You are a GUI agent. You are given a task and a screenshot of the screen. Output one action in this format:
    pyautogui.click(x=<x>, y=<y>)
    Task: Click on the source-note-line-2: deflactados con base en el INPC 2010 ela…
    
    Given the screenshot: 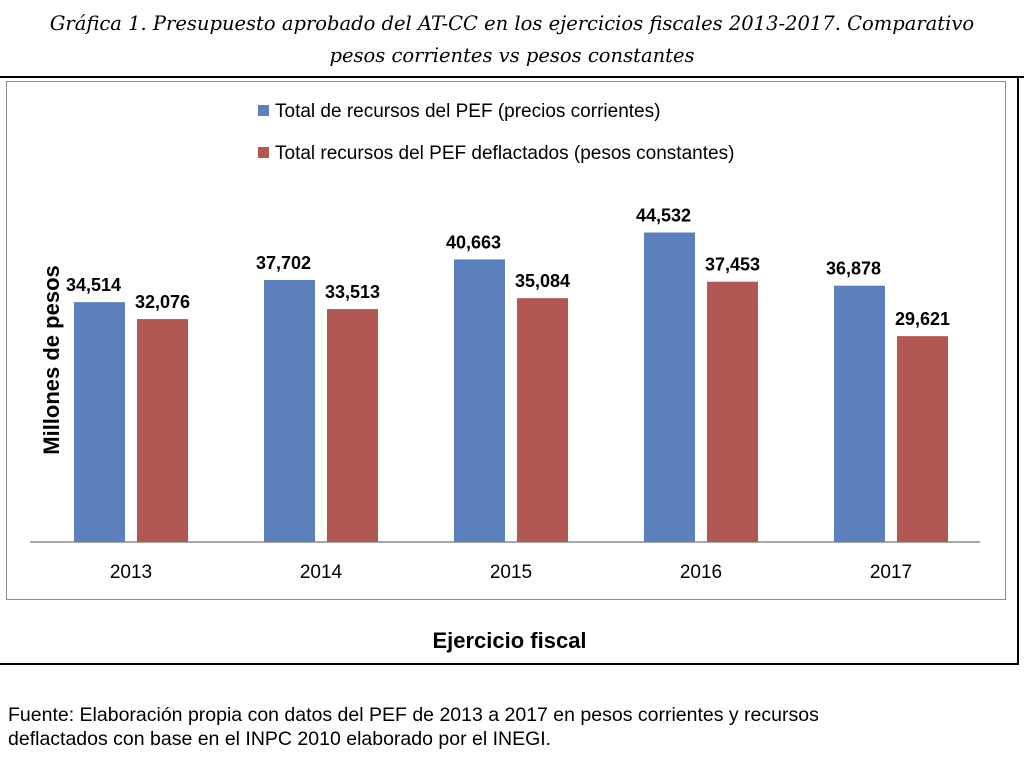 What is the action you would take?
    pyautogui.click(x=280, y=739)
    